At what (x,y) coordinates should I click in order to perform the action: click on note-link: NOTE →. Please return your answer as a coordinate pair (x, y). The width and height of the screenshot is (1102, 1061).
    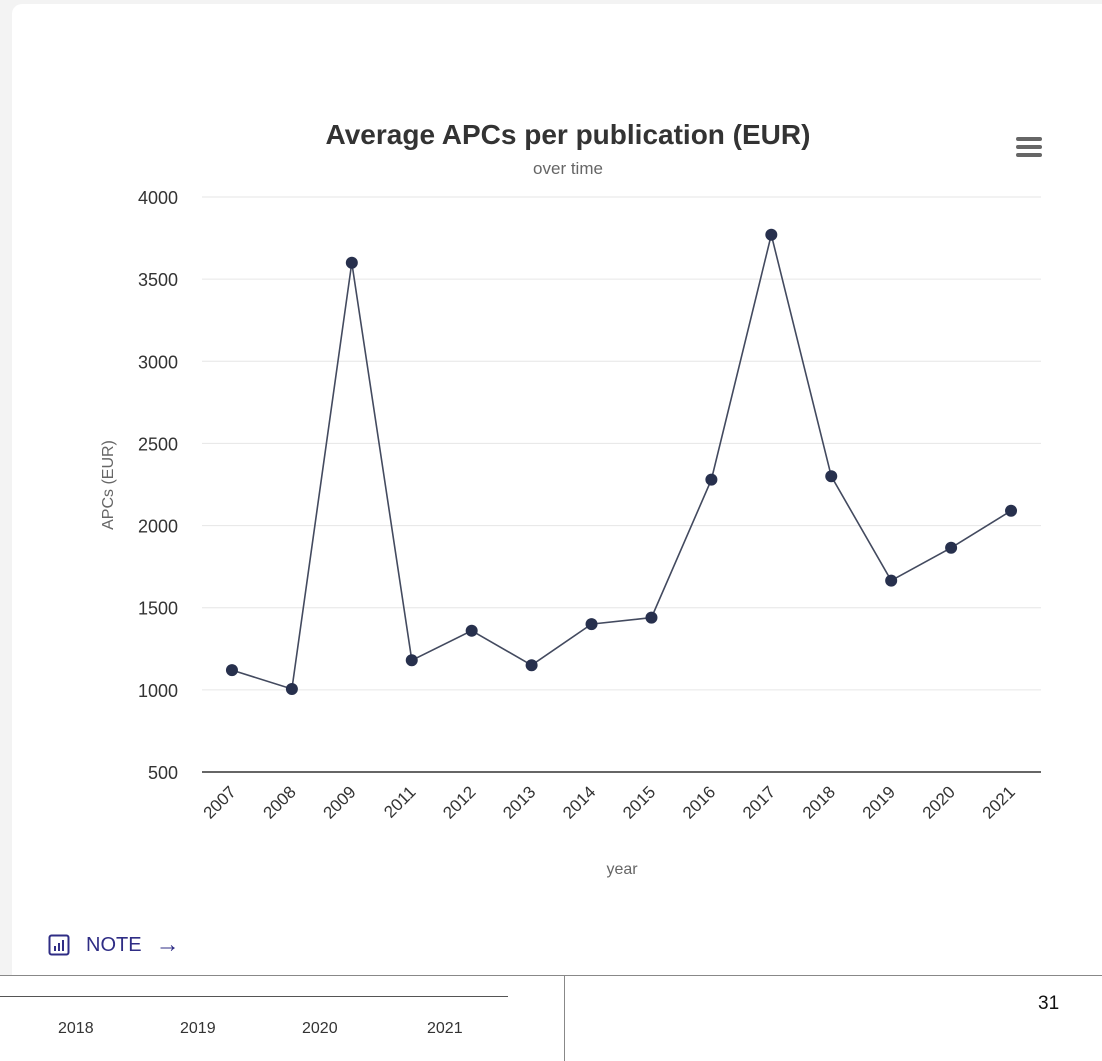
    Looking at the image, I should click on (114, 945).